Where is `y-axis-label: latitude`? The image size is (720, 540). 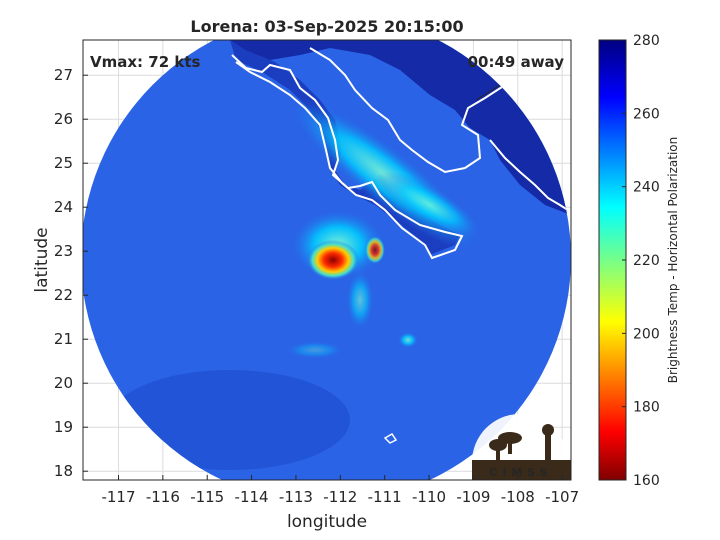
y-axis-label: latitude is located at coordinates (42, 259).